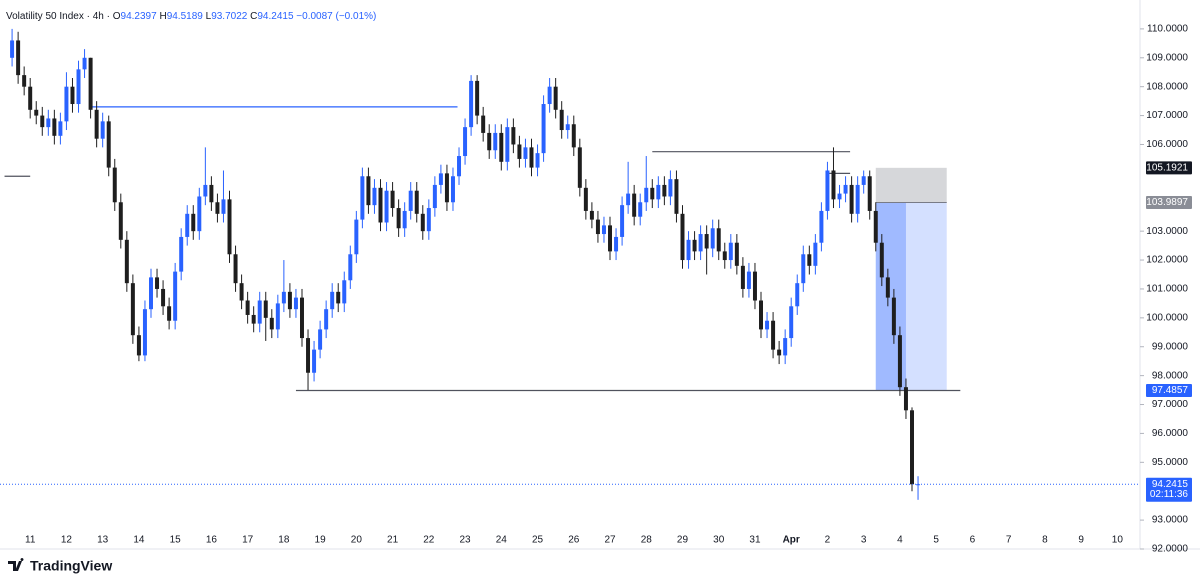  Describe the element at coordinates (1170, 520) in the screenshot. I see `y-tick-label: 93.0000` at that location.